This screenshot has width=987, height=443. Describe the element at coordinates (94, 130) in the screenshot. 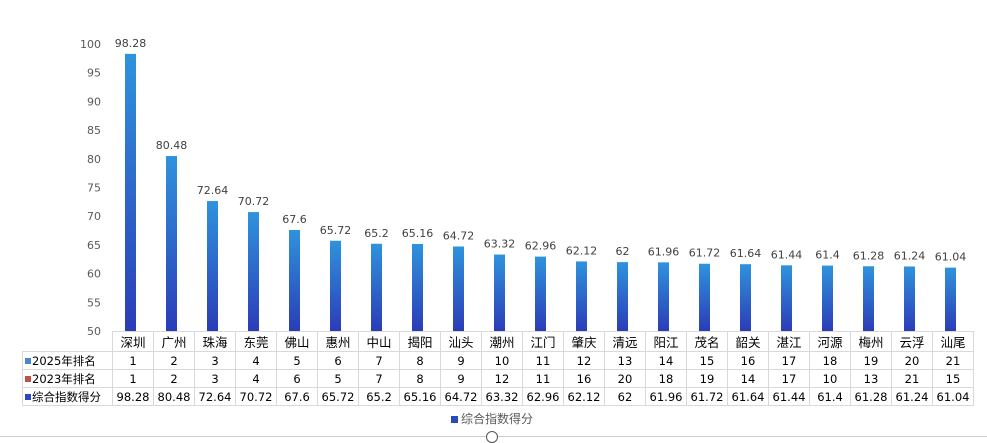

I see `y-tick-label: 85` at that location.